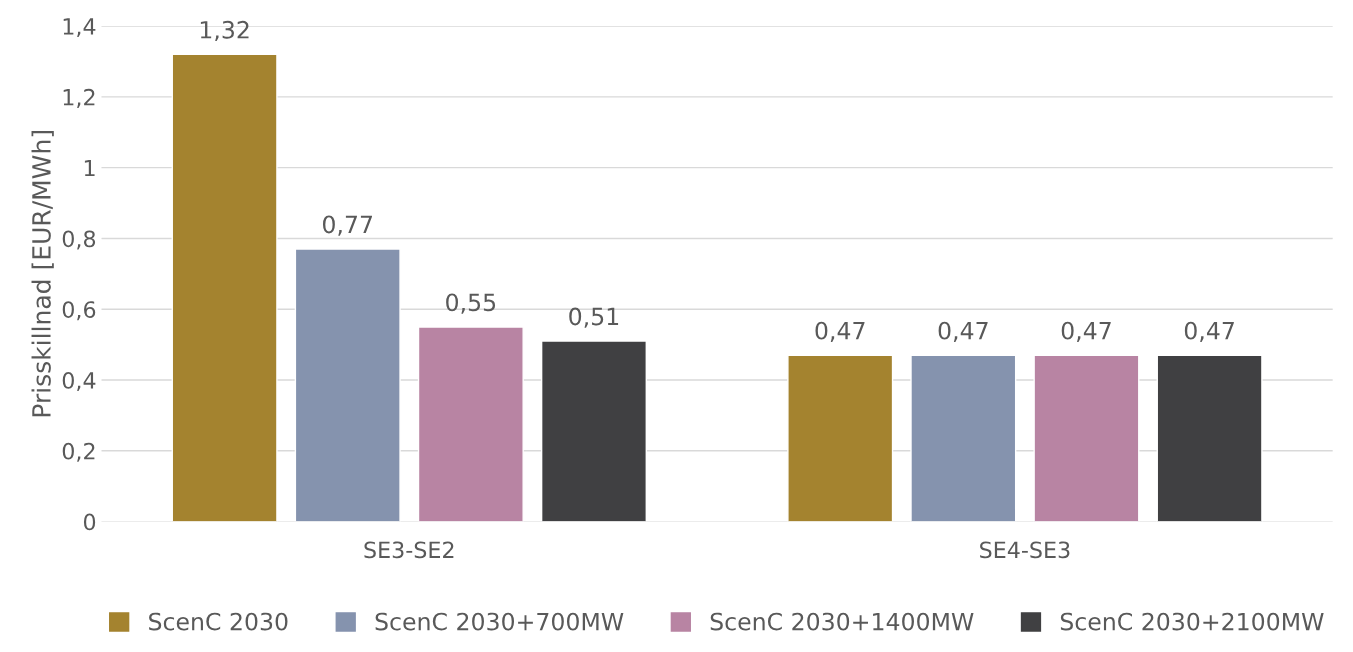 The width and height of the screenshot is (1353, 652). I want to click on data-label: 1,32, so click(224, 31).